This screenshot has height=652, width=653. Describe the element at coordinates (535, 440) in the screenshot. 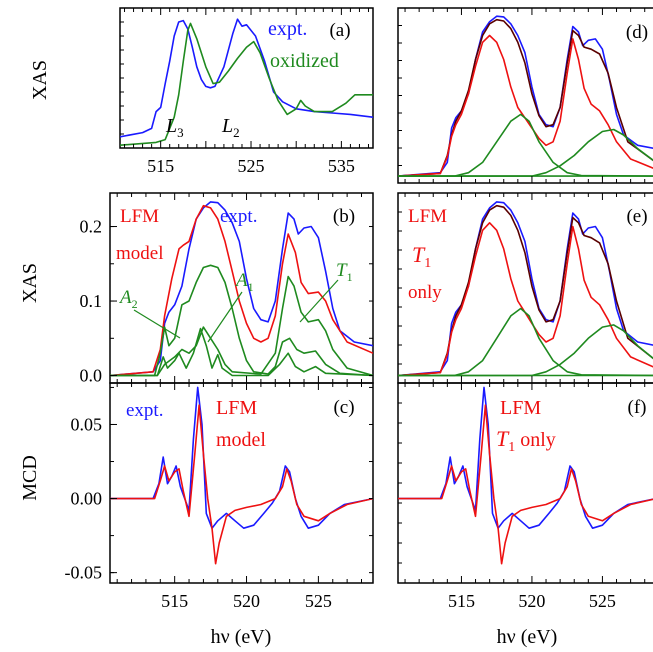

I see `panel-f-only: only` at that location.